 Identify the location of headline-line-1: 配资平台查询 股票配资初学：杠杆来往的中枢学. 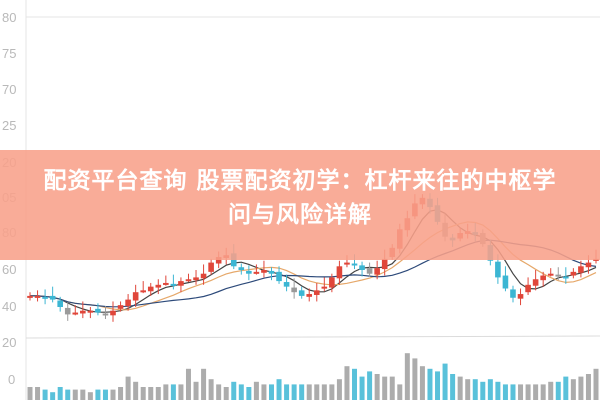
(300, 181).